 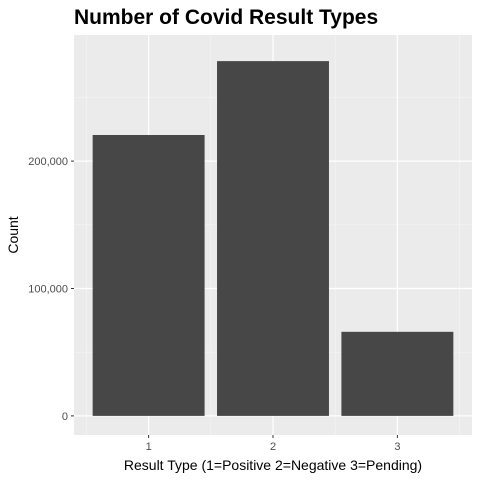 What do you see at coordinates (226, 17) in the screenshot?
I see `chart-title: Number of Covid Result Types` at bounding box center [226, 17].